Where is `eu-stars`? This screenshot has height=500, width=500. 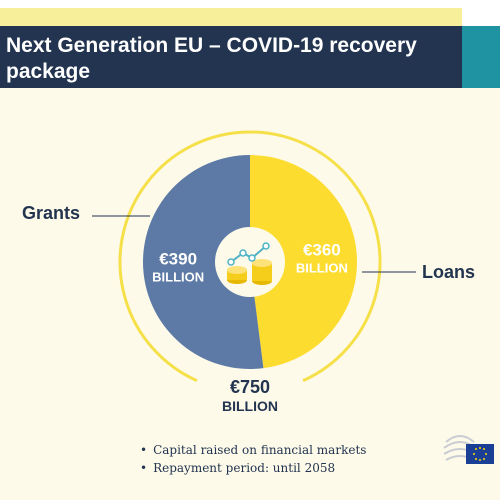 eu-stars is located at coordinates (480, 454).